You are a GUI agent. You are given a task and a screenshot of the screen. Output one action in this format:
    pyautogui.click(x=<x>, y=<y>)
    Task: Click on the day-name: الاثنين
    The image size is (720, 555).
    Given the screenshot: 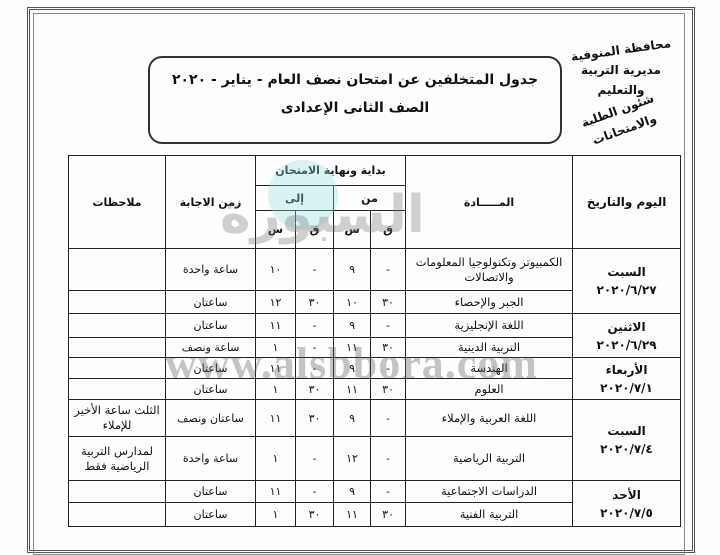 What is the action you would take?
    pyautogui.click(x=626, y=326)
    